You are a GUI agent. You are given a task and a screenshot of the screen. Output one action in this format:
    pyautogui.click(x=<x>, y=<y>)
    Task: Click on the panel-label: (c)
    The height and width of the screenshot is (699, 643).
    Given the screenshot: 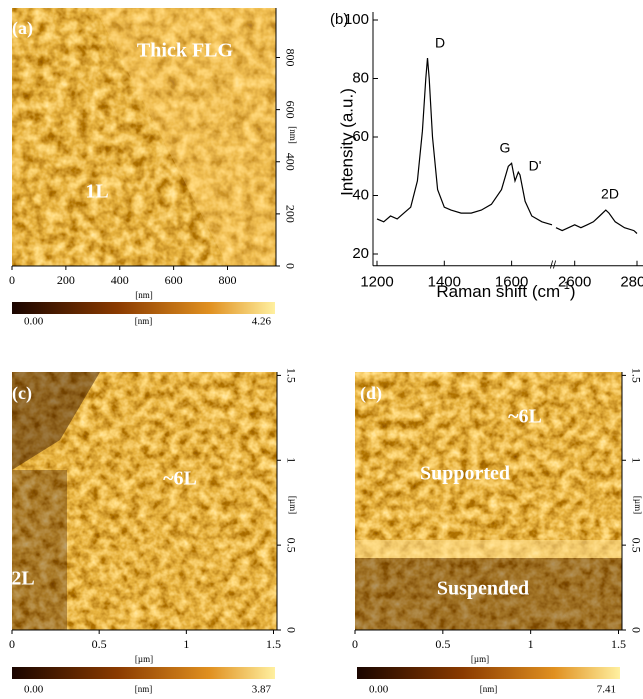 What is the action you would take?
    pyautogui.click(x=22, y=393)
    